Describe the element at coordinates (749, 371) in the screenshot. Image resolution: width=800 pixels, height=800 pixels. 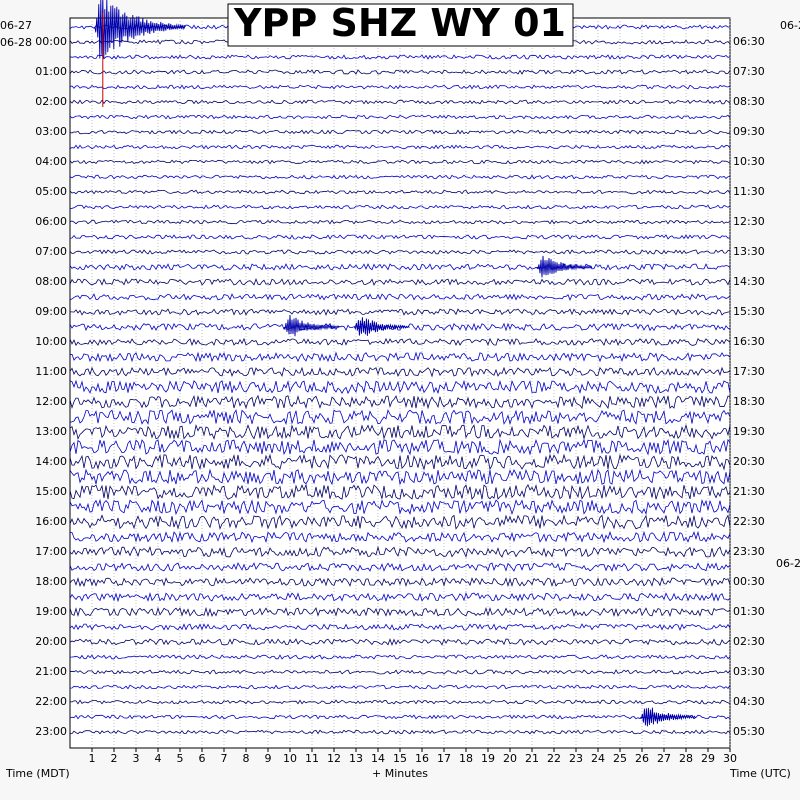
I see `right-hour-label: 17:30` at that location.